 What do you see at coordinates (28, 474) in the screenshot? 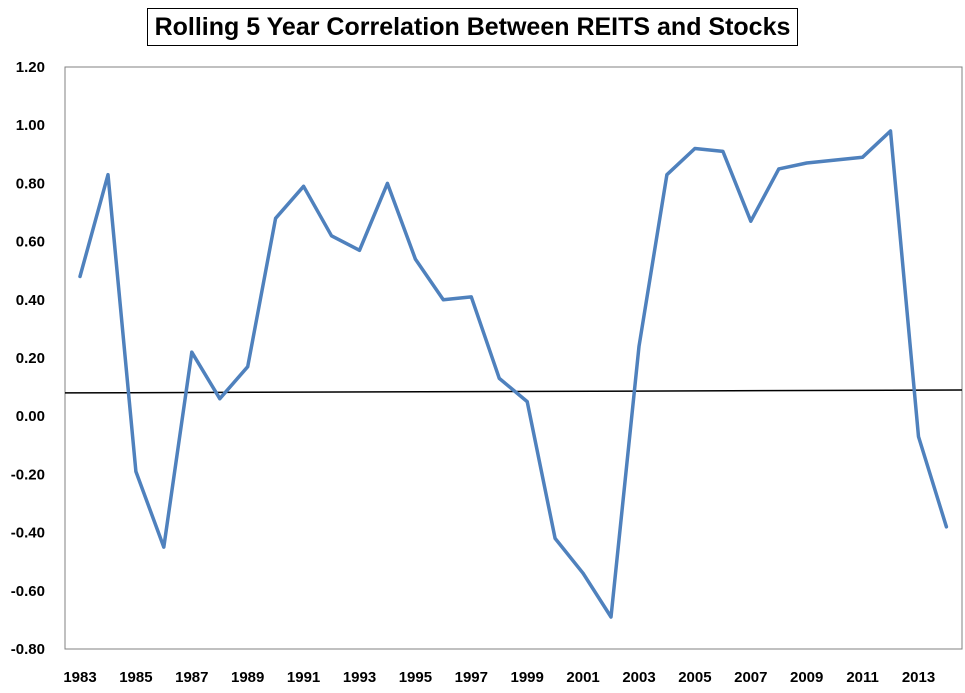
I see `y-tick-label: -0.20` at bounding box center [28, 474].